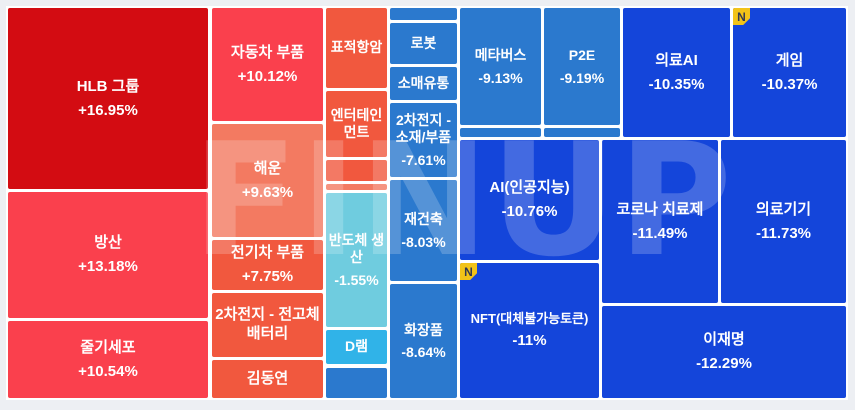 This screenshot has width=855, height=410. What do you see at coordinates (676, 72) in the screenshot?
I see `tile-medical-ai: 의료AI -10.35%` at bounding box center [676, 72].